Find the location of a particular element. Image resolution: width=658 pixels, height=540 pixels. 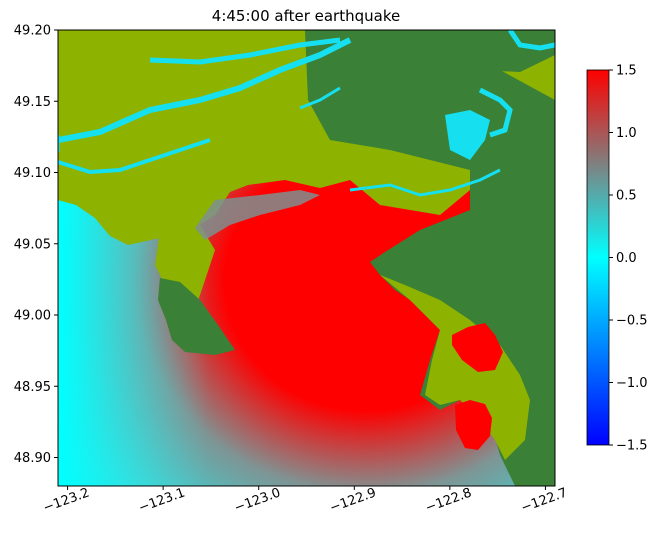

channel-bay is located at coordinates (425, 182).